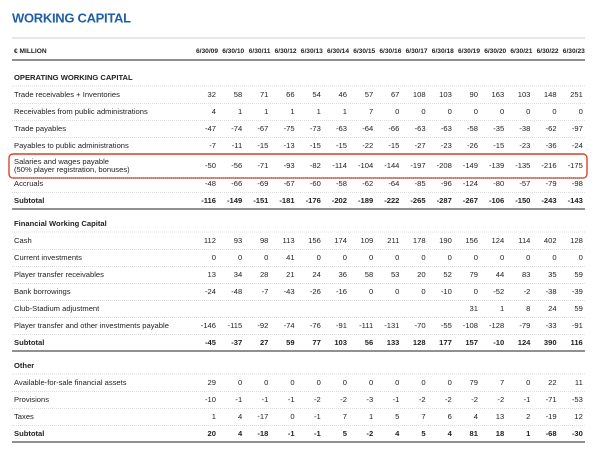  I want to click on cell-value: 128, so click(576, 240).